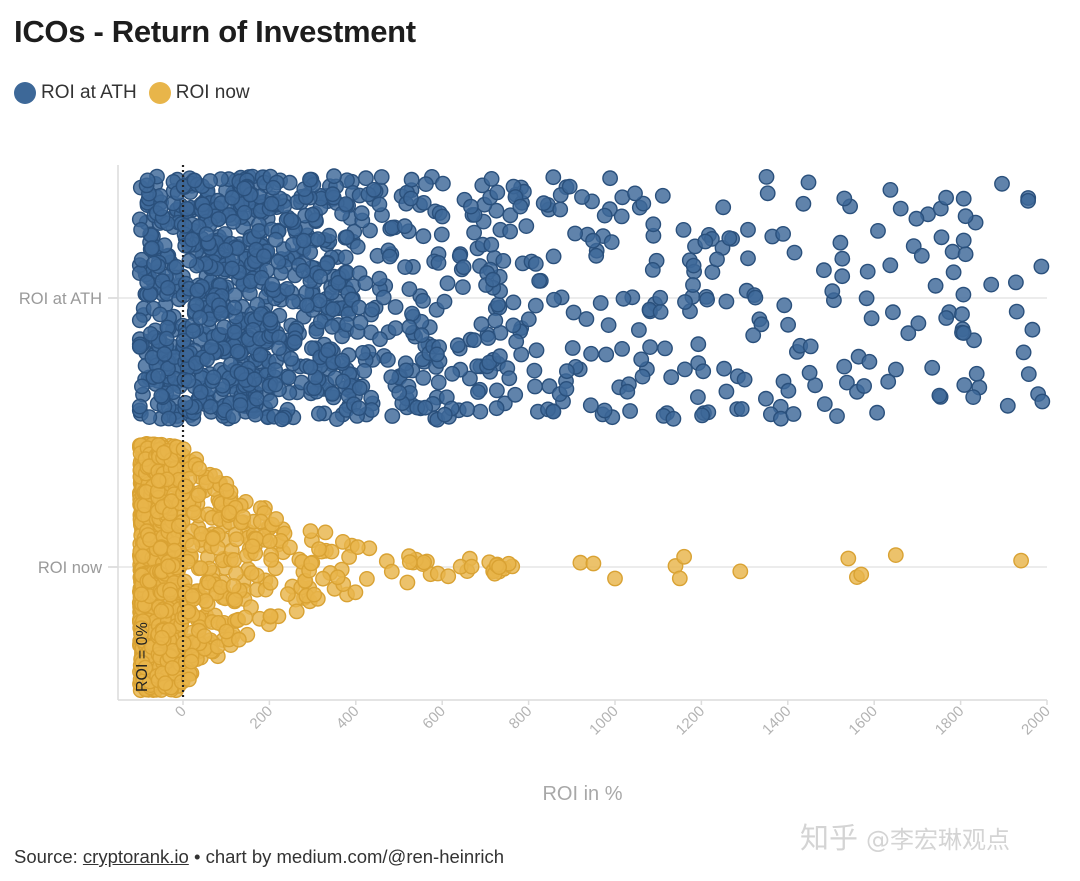  Describe the element at coordinates (863, 721) in the screenshot. I see `x-tick-label: 1600` at that location.